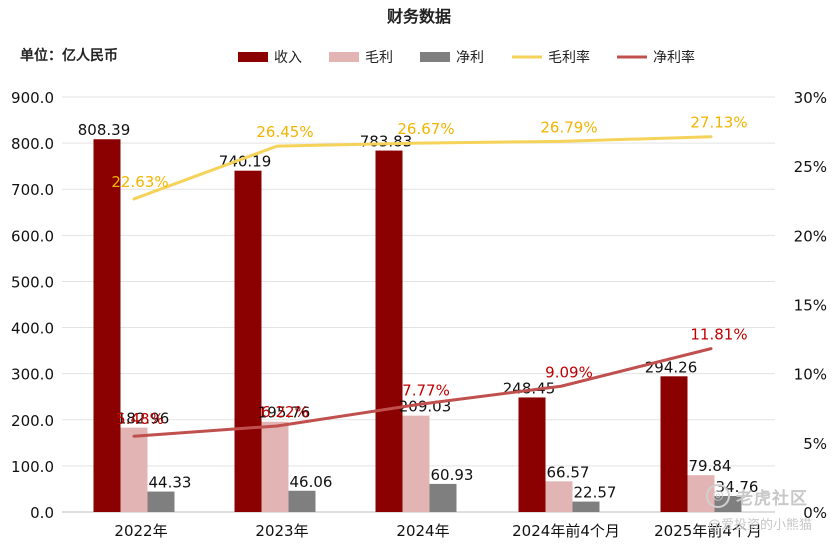 This screenshot has height=548, width=838. I want to click on legend-label-净利率: 净利率, so click(674, 57).